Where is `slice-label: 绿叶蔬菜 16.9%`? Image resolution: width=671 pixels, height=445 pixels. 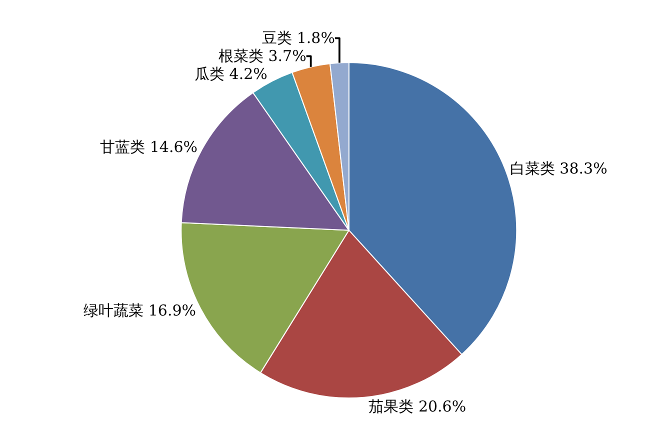 slice-label: 绿叶蔬菜 16.9% is located at coordinates (140, 310).